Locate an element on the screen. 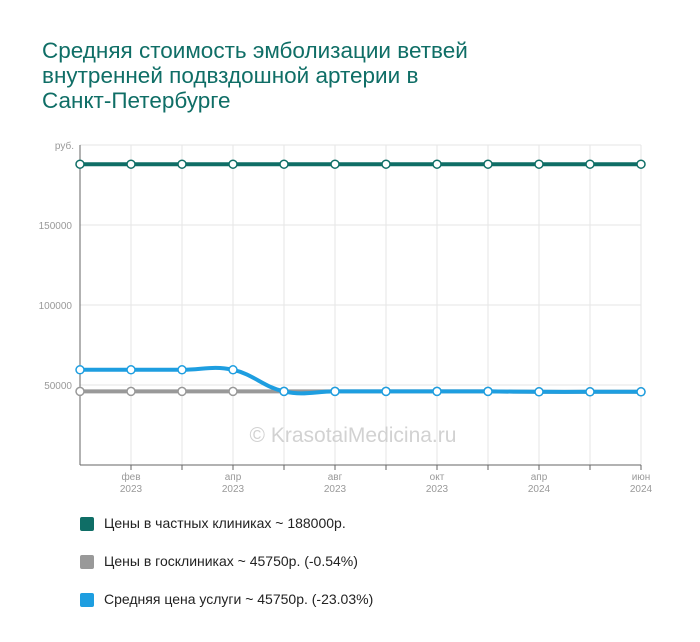  chart-title-line-1: Средняя стоимость эмболизации ветвей is located at coordinates (255, 50).